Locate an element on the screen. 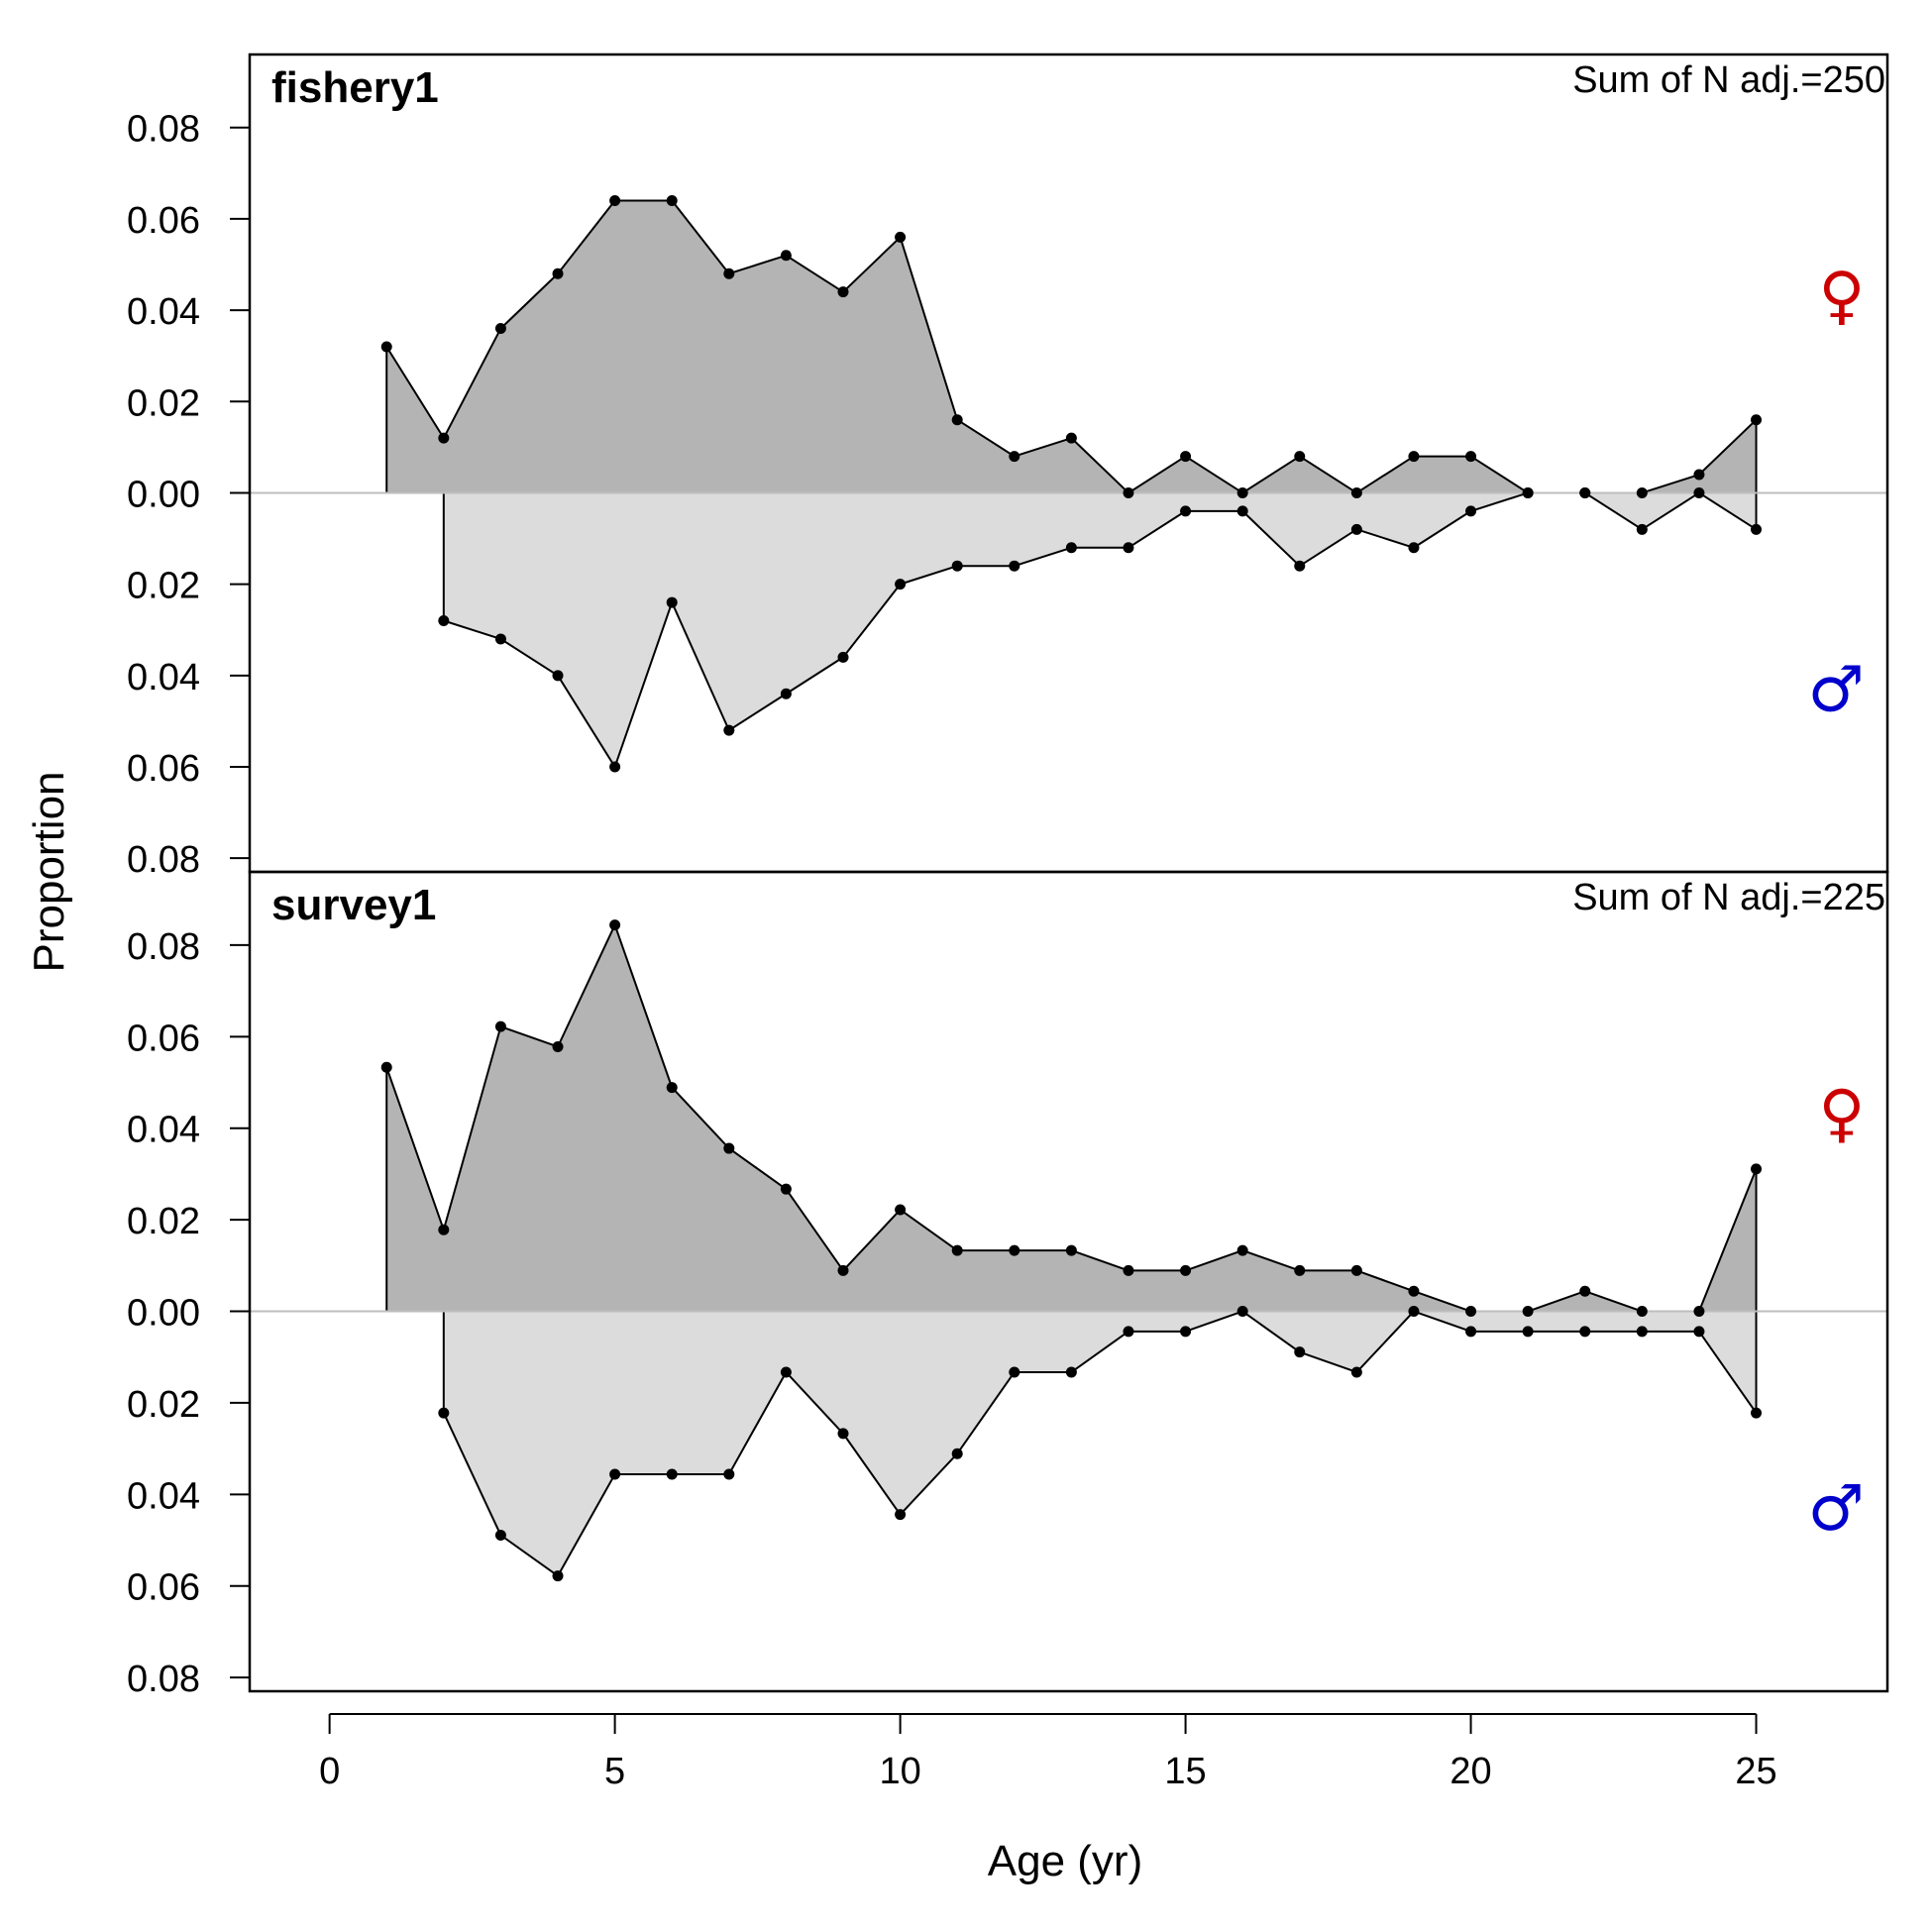 The image size is (1932, 1932). female-area is located at coordinates (1072, 1118).